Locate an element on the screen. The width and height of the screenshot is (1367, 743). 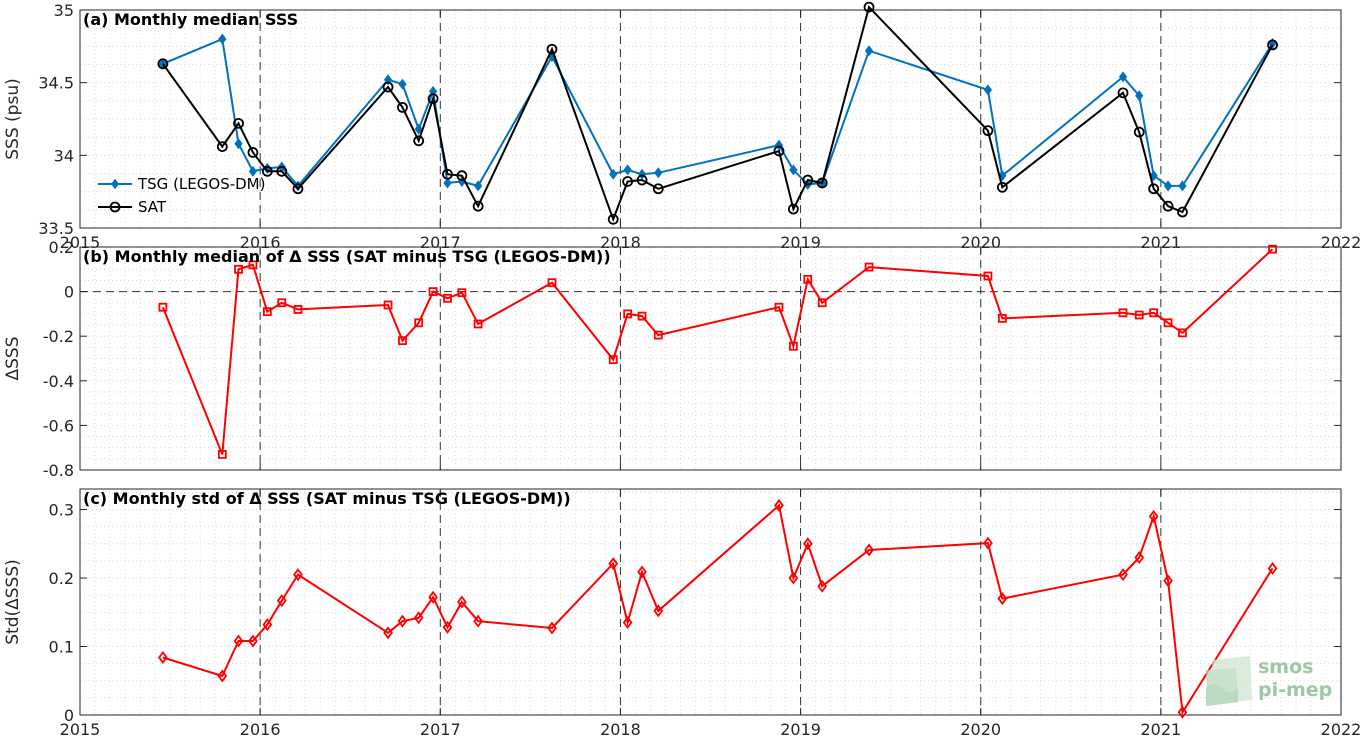
logo-text-smos: smos is located at coordinates (1285, 667).